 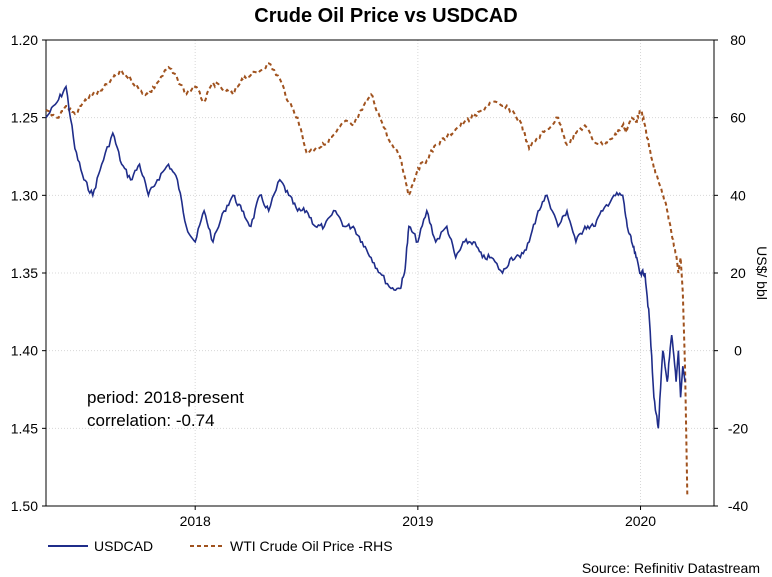 I want to click on right-tick-label: 40, so click(x=738, y=195).